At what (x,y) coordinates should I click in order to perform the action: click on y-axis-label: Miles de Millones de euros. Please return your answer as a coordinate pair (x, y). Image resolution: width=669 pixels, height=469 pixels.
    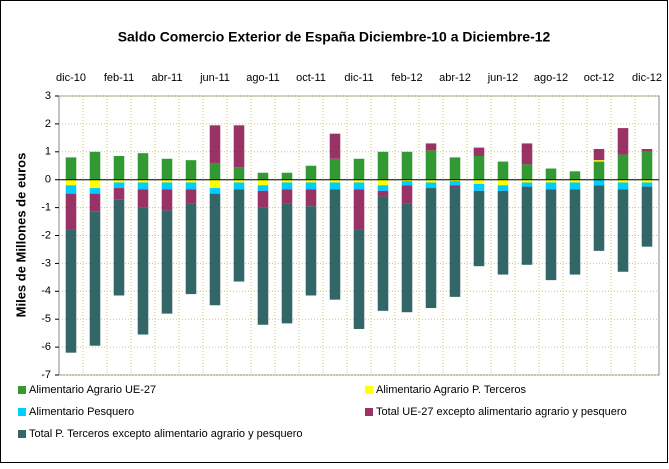
    Looking at the image, I should click on (20, 235).